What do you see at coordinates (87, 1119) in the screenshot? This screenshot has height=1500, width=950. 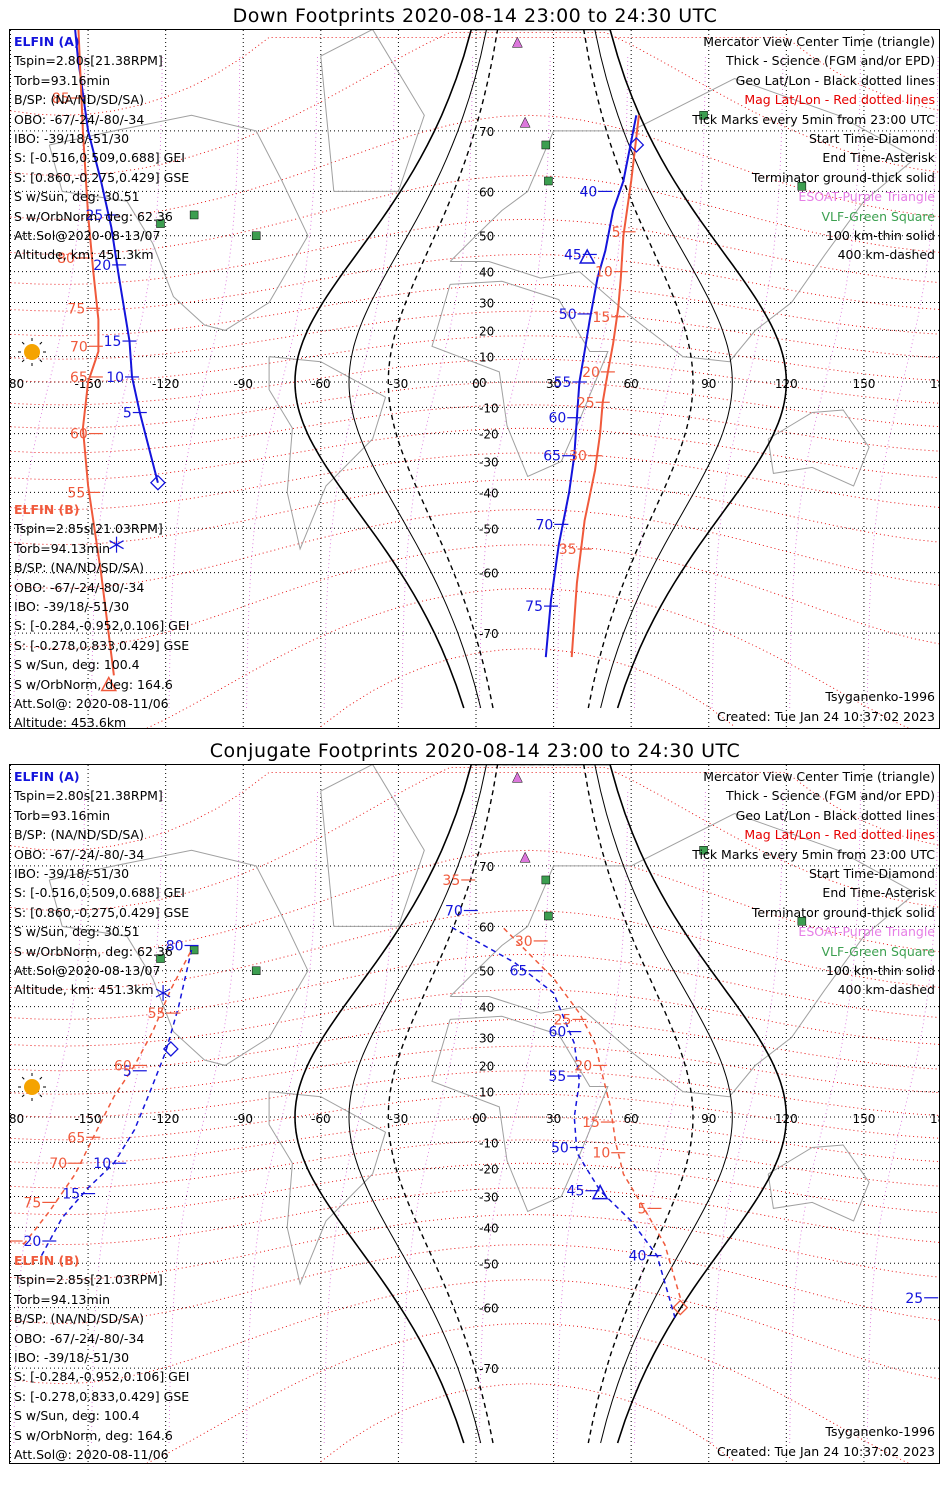 I see `lon-tick-label: -150` at bounding box center [87, 1119].